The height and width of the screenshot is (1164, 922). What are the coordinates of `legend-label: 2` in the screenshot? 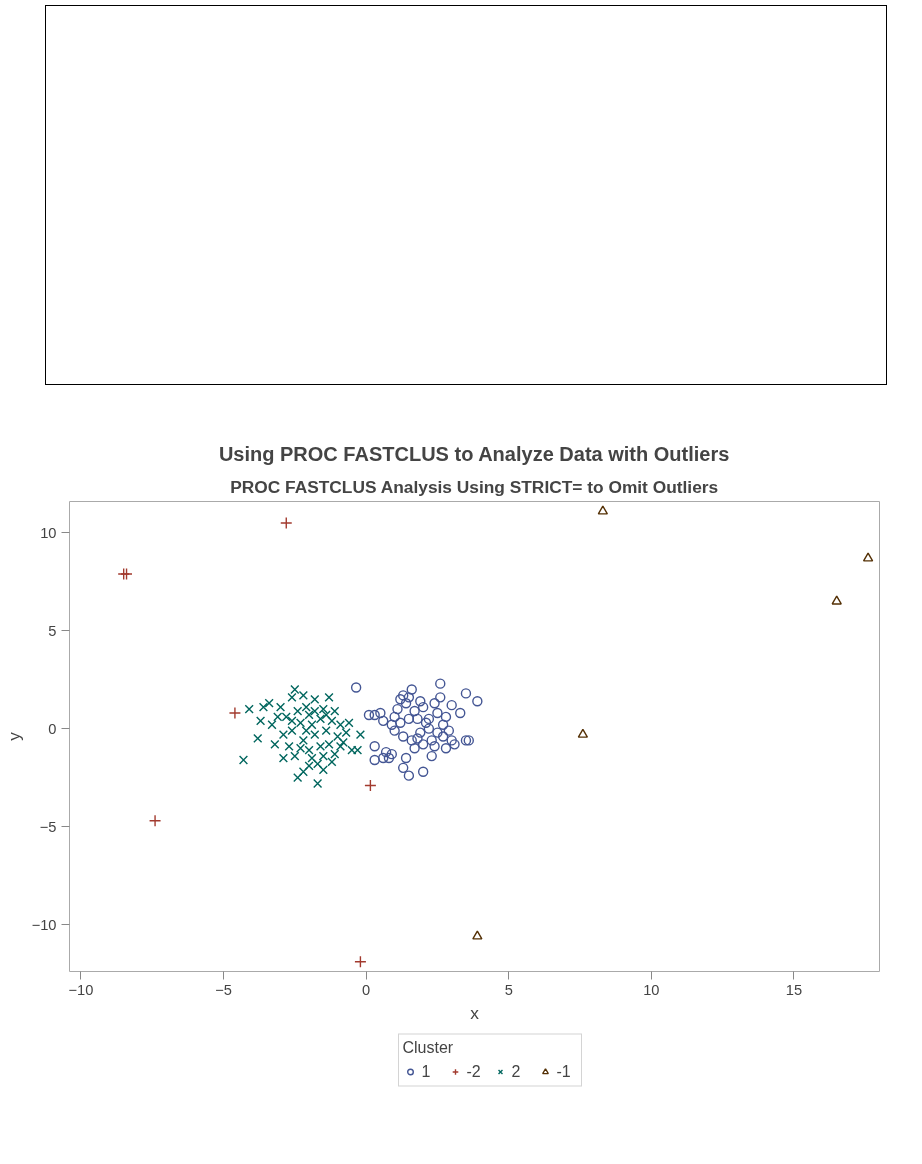 It's located at (516, 1071).